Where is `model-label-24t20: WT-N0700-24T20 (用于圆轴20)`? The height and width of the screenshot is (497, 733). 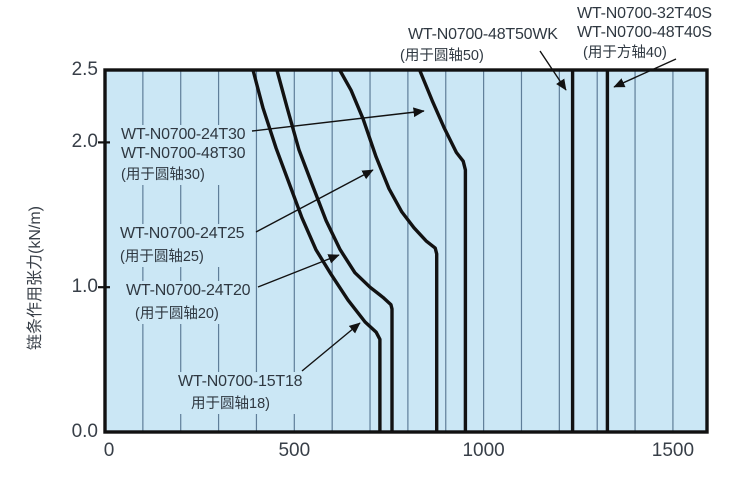
model-label-24t20: WT-N0700-24T20 (用于圆轴20) is located at coordinates (188, 302).